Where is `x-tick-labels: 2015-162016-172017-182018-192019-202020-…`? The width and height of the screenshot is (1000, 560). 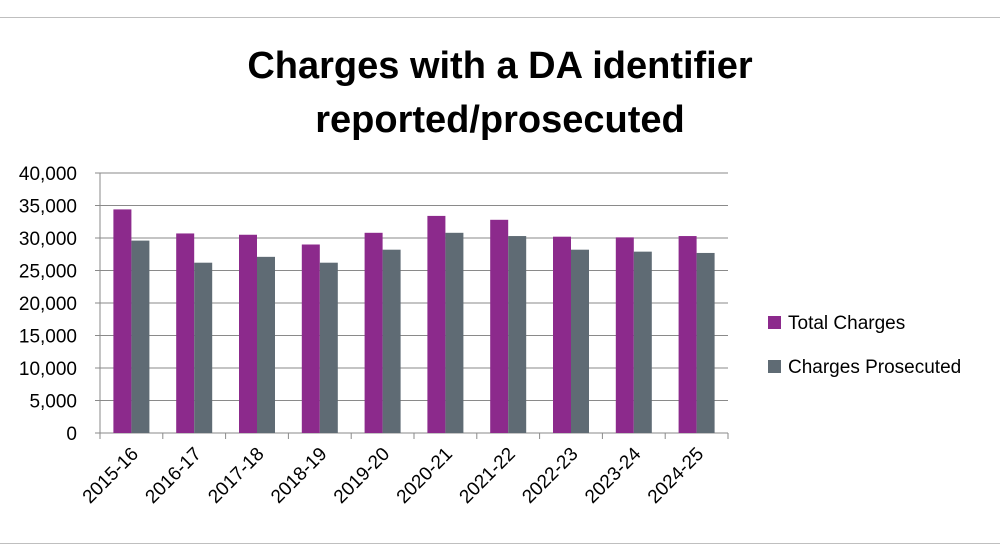
x-tick-labels: 2015-162016-172017-182018-192019-202020-… is located at coordinates (393, 475).